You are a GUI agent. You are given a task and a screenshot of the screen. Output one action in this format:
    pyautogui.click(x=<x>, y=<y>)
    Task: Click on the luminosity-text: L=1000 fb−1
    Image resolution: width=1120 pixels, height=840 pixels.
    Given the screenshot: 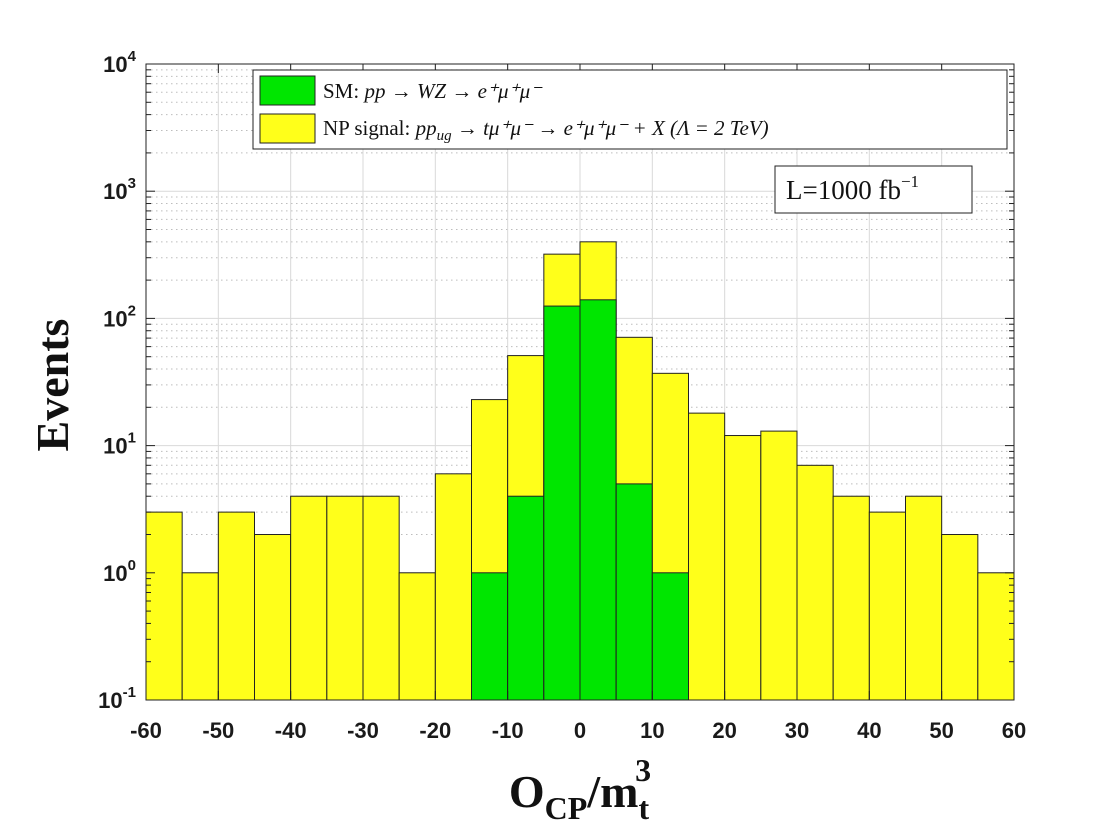 What is the action you would take?
    pyautogui.click(x=852, y=188)
    